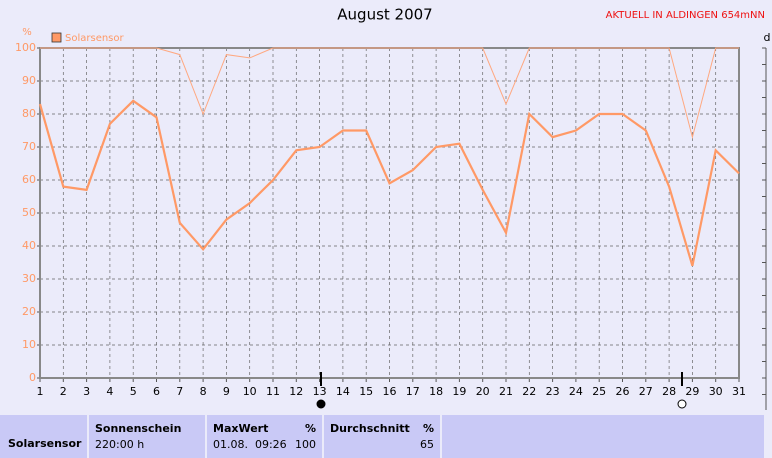  What do you see at coordinates (29, 146) in the screenshot?
I see `y-tick-label: 70` at bounding box center [29, 146].